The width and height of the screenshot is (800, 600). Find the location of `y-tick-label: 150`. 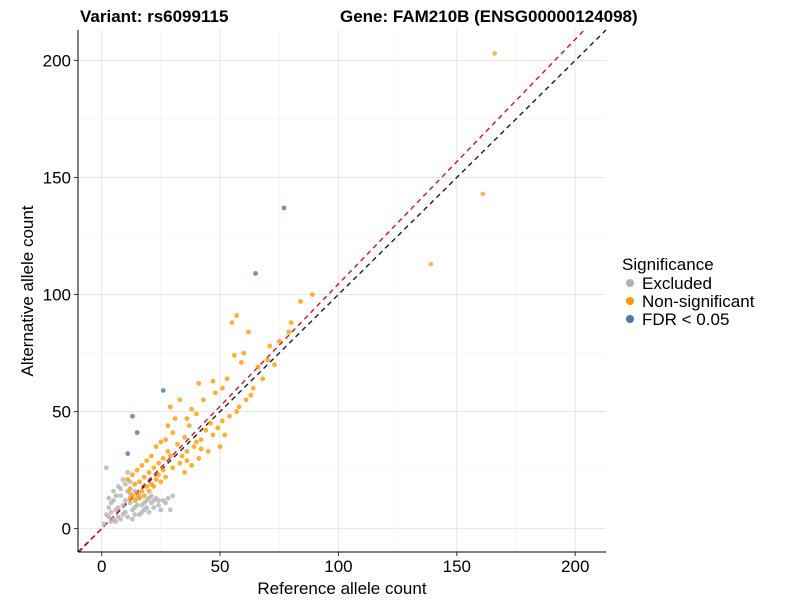

y-tick-label: 150 is located at coordinates (57, 177).